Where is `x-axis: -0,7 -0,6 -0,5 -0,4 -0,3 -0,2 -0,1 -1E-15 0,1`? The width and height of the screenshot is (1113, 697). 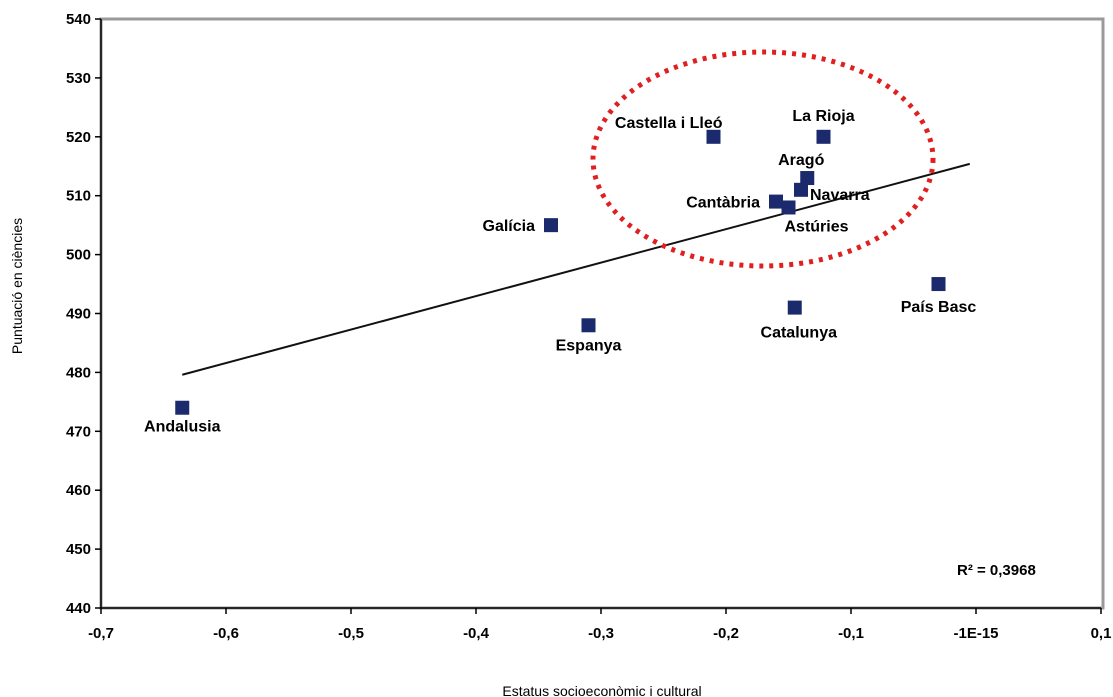
x-axis: -0,7 -0,6 -0,5 -0,4 -0,3 -0,2 -0,1 -1E-15 0,1 is located at coordinates (600, 624).